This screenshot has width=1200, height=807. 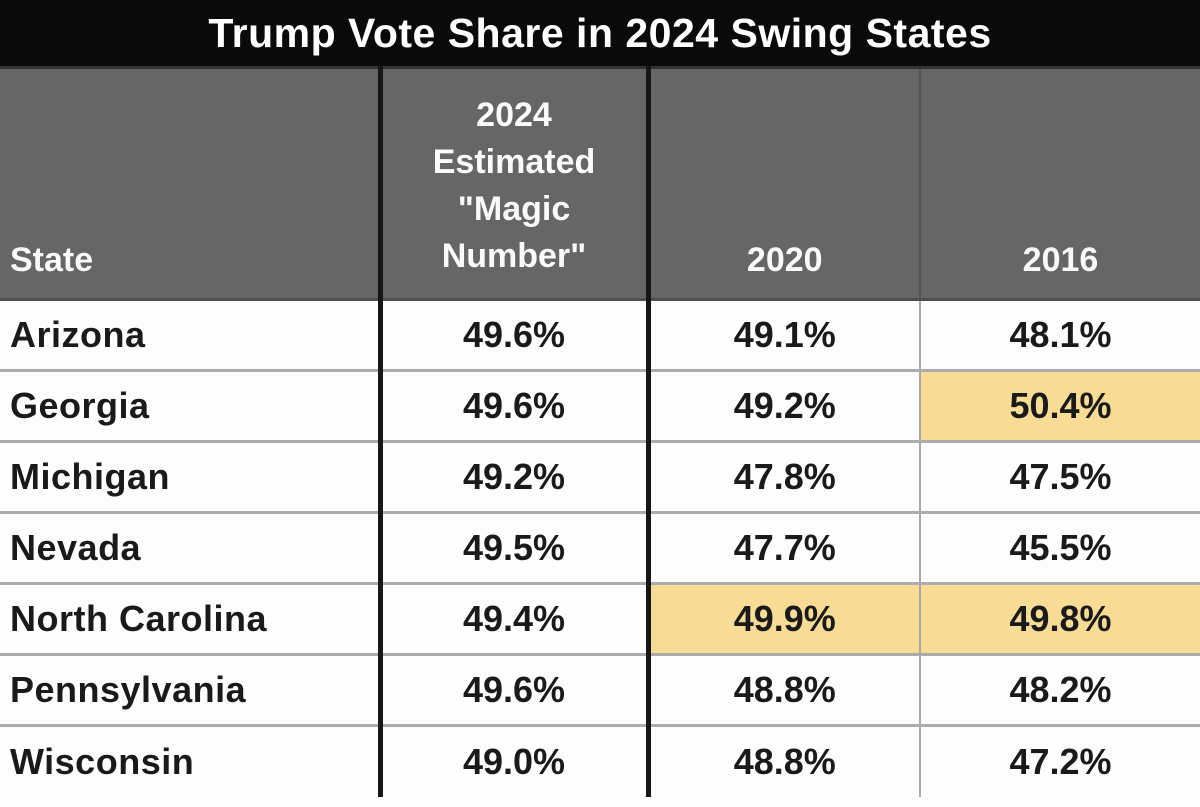 I want to click on magic-number-cell: 49.5%, so click(x=515, y=548).